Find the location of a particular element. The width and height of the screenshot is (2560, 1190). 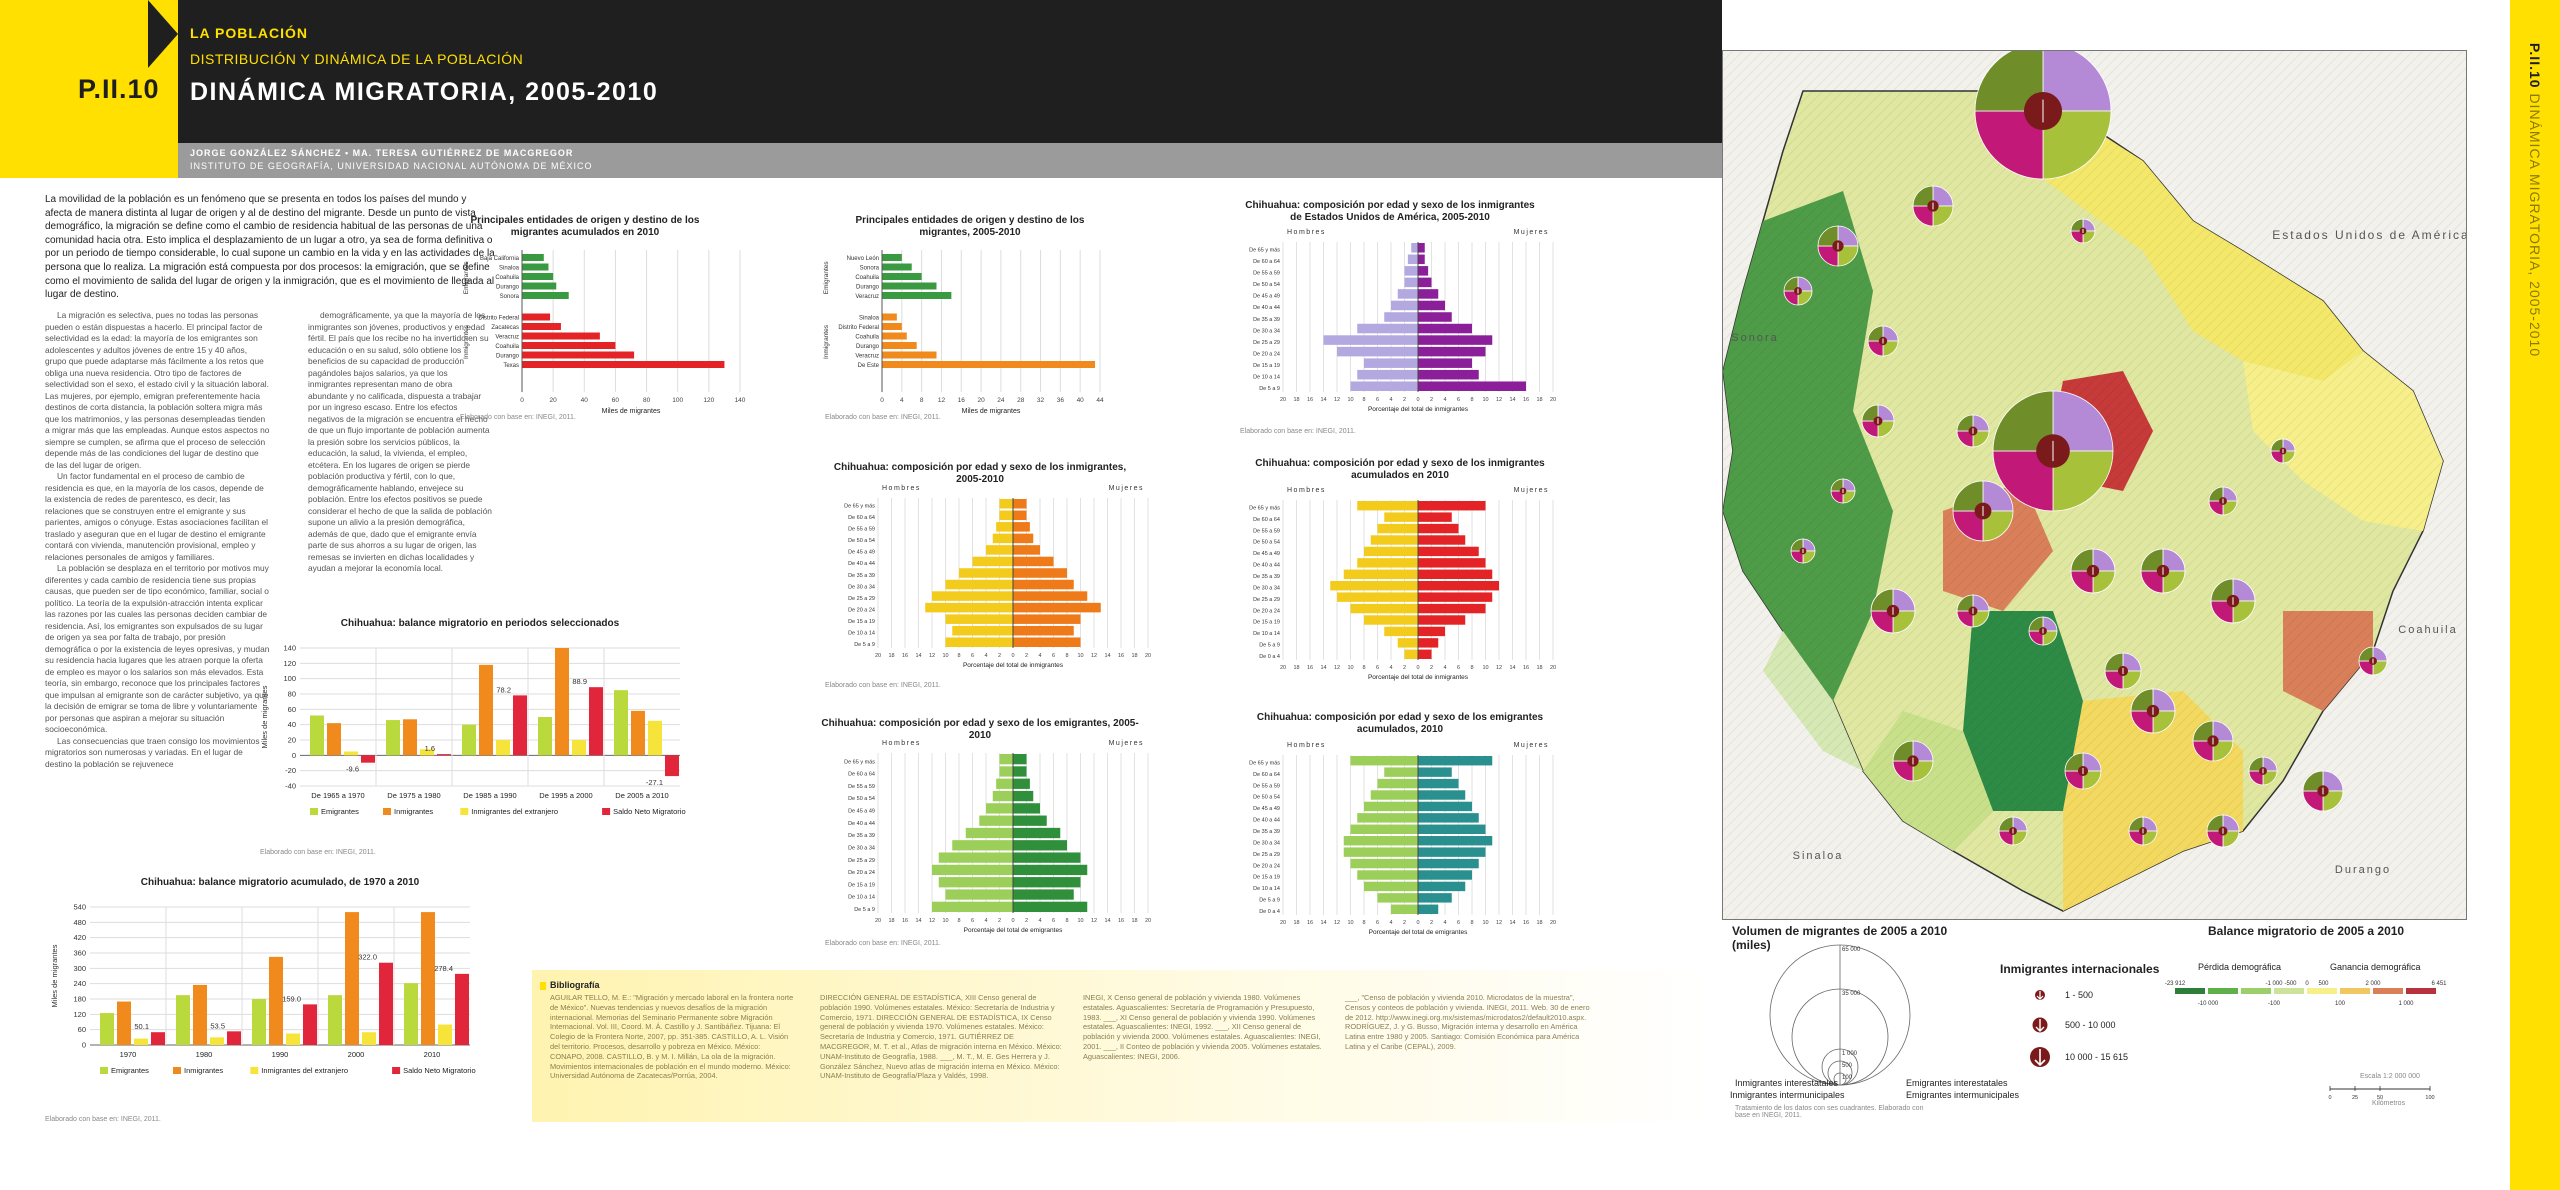

legend-circle-value: 65 000 is located at coordinates (1851, 950).